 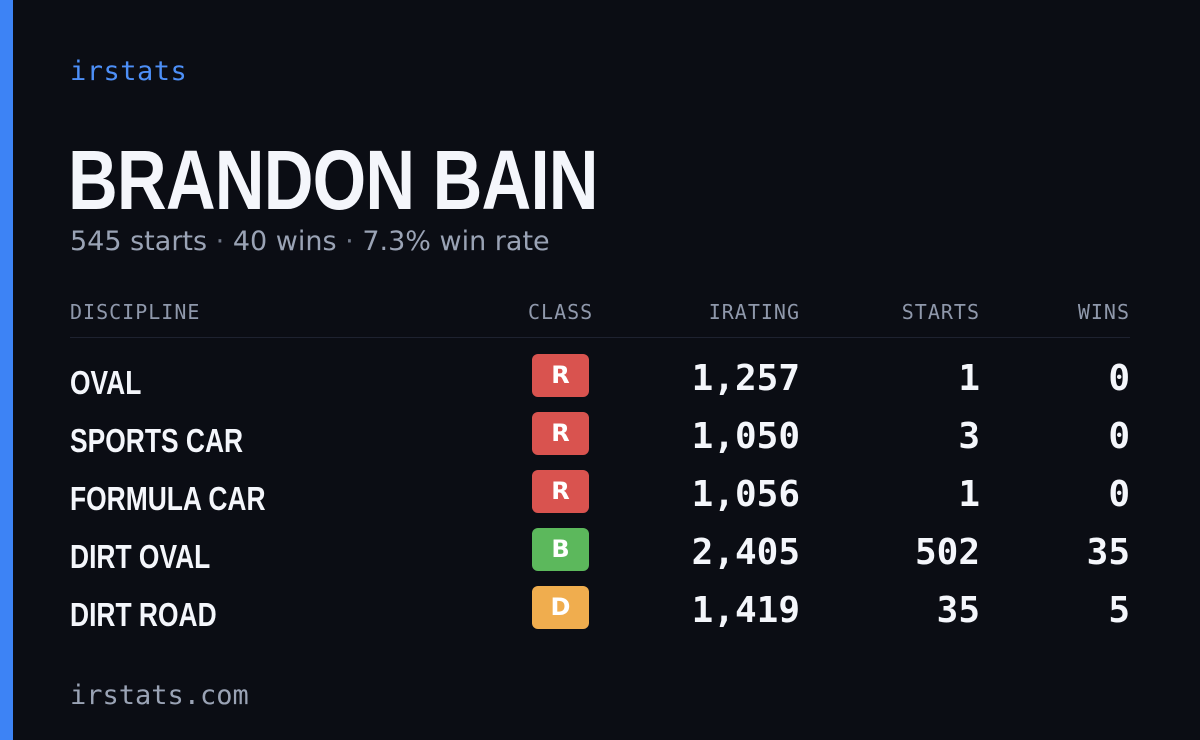 What do you see at coordinates (969, 436) in the screenshot?
I see `starts-value: 3` at bounding box center [969, 436].